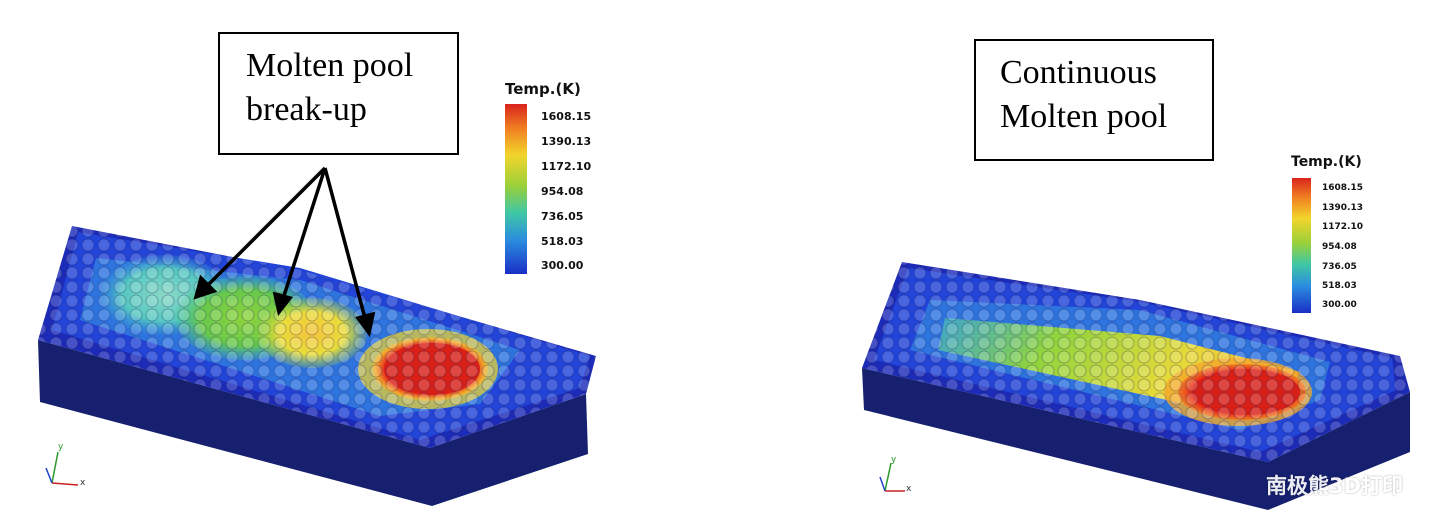 The image size is (1439, 531). I want to click on callout-line-2: Molten pool, so click(1084, 116).